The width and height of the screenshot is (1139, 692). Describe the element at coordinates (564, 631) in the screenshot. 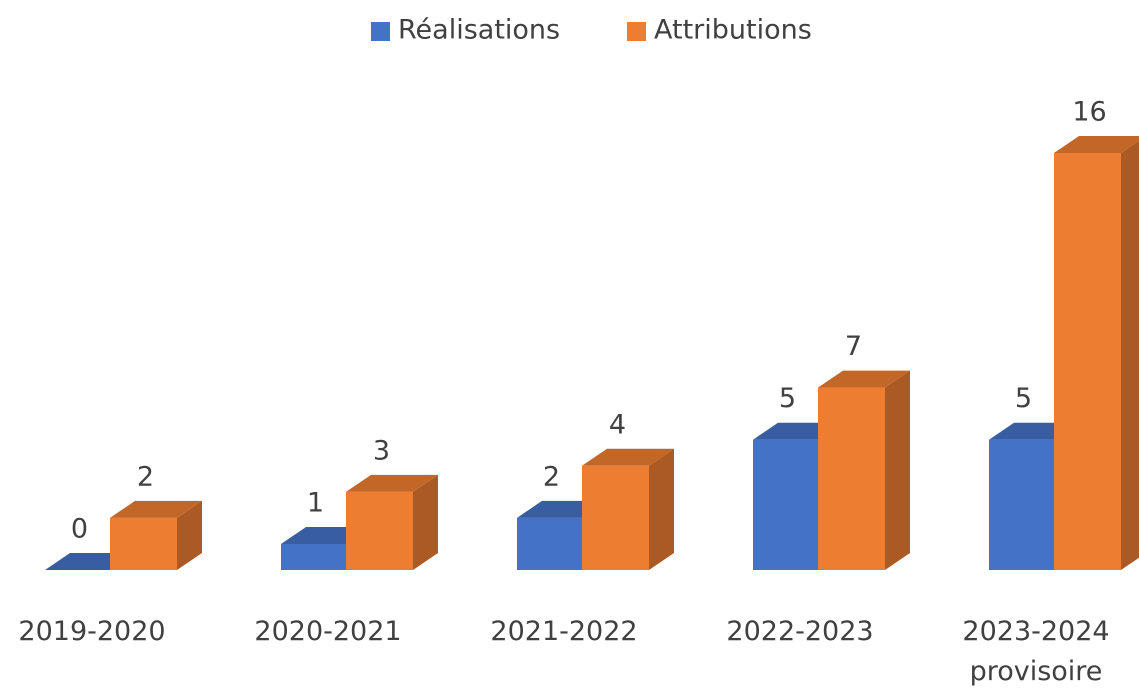

I see `x-tick-label: 2021-2022` at that location.